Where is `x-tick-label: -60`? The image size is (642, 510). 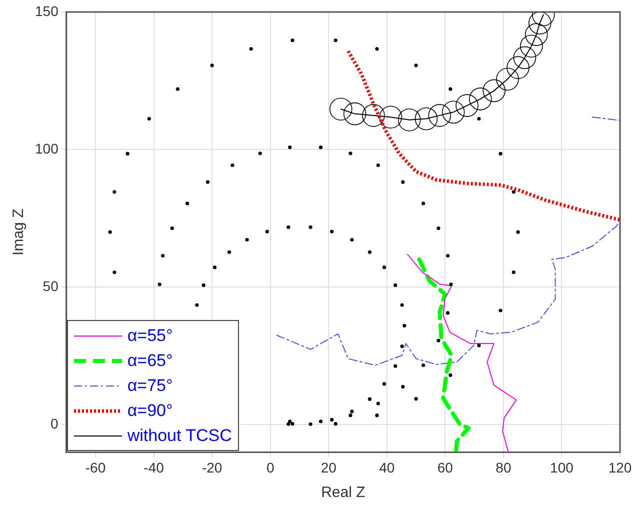
x-tick-label: -60 is located at coordinates (95, 467).